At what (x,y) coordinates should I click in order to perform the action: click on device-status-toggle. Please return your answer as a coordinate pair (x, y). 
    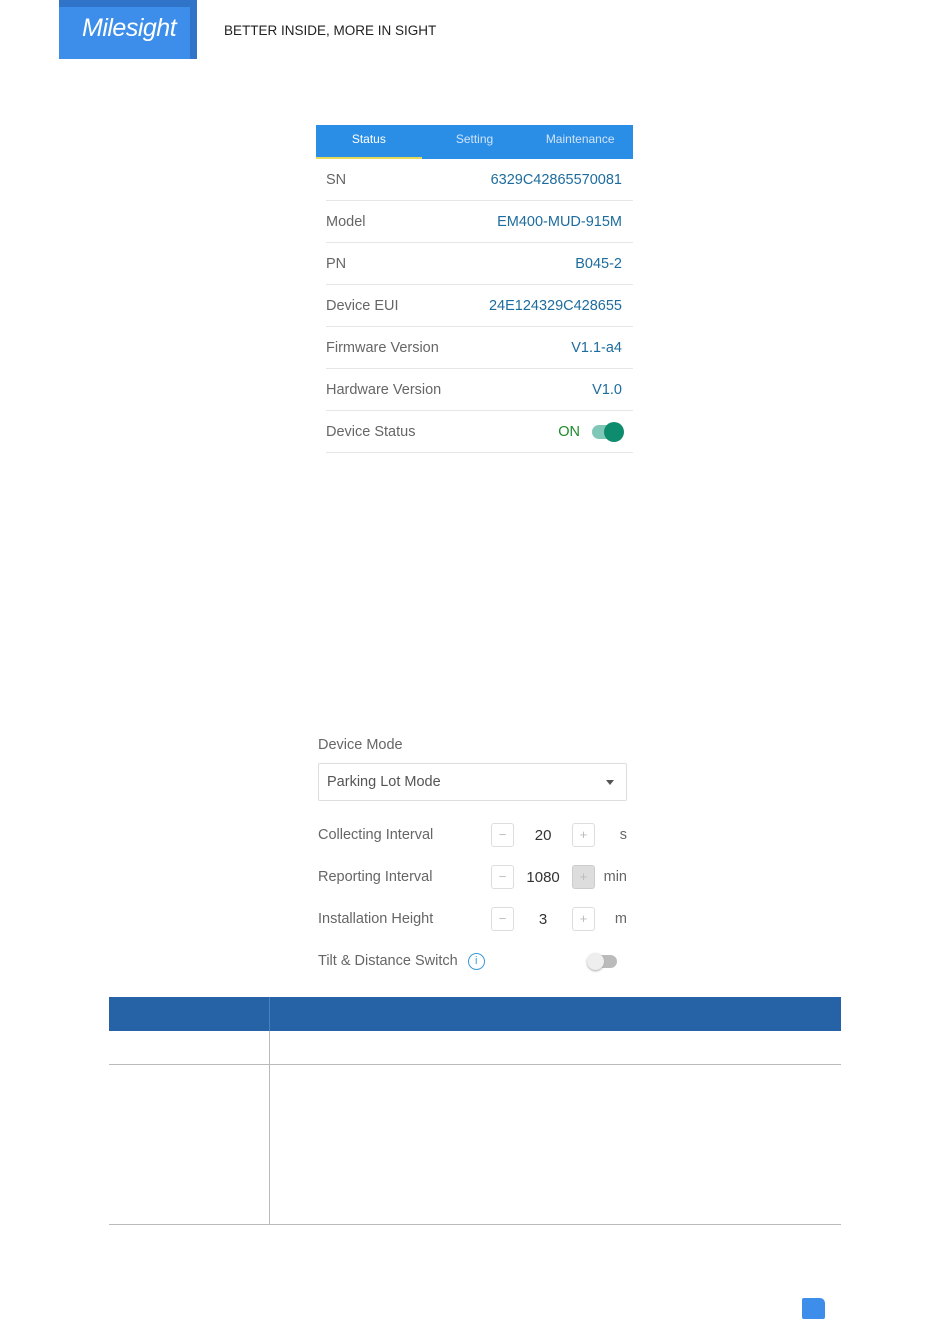
    Looking at the image, I should click on (608, 431).